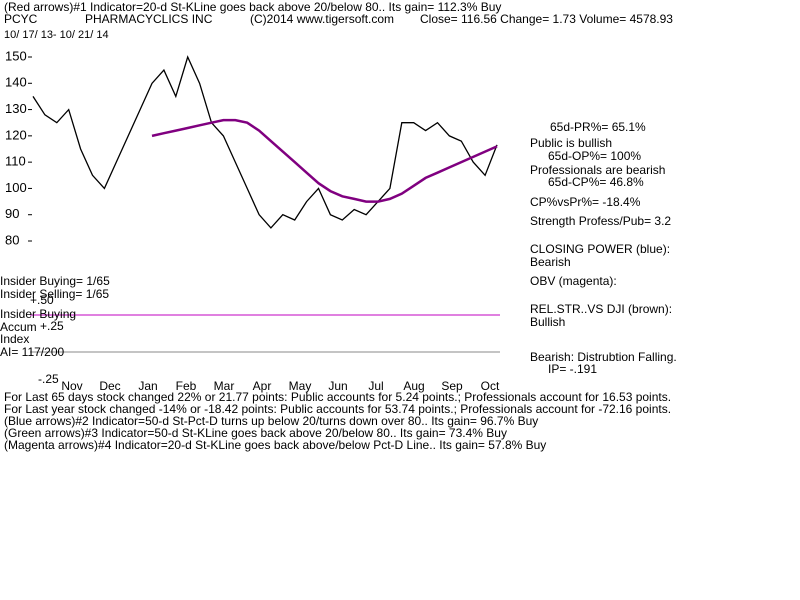 This screenshot has width=800, height=600. What do you see at coordinates (38, 314) in the screenshot?
I see `annotation: Insider Buying` at bounding box center [38, 314].